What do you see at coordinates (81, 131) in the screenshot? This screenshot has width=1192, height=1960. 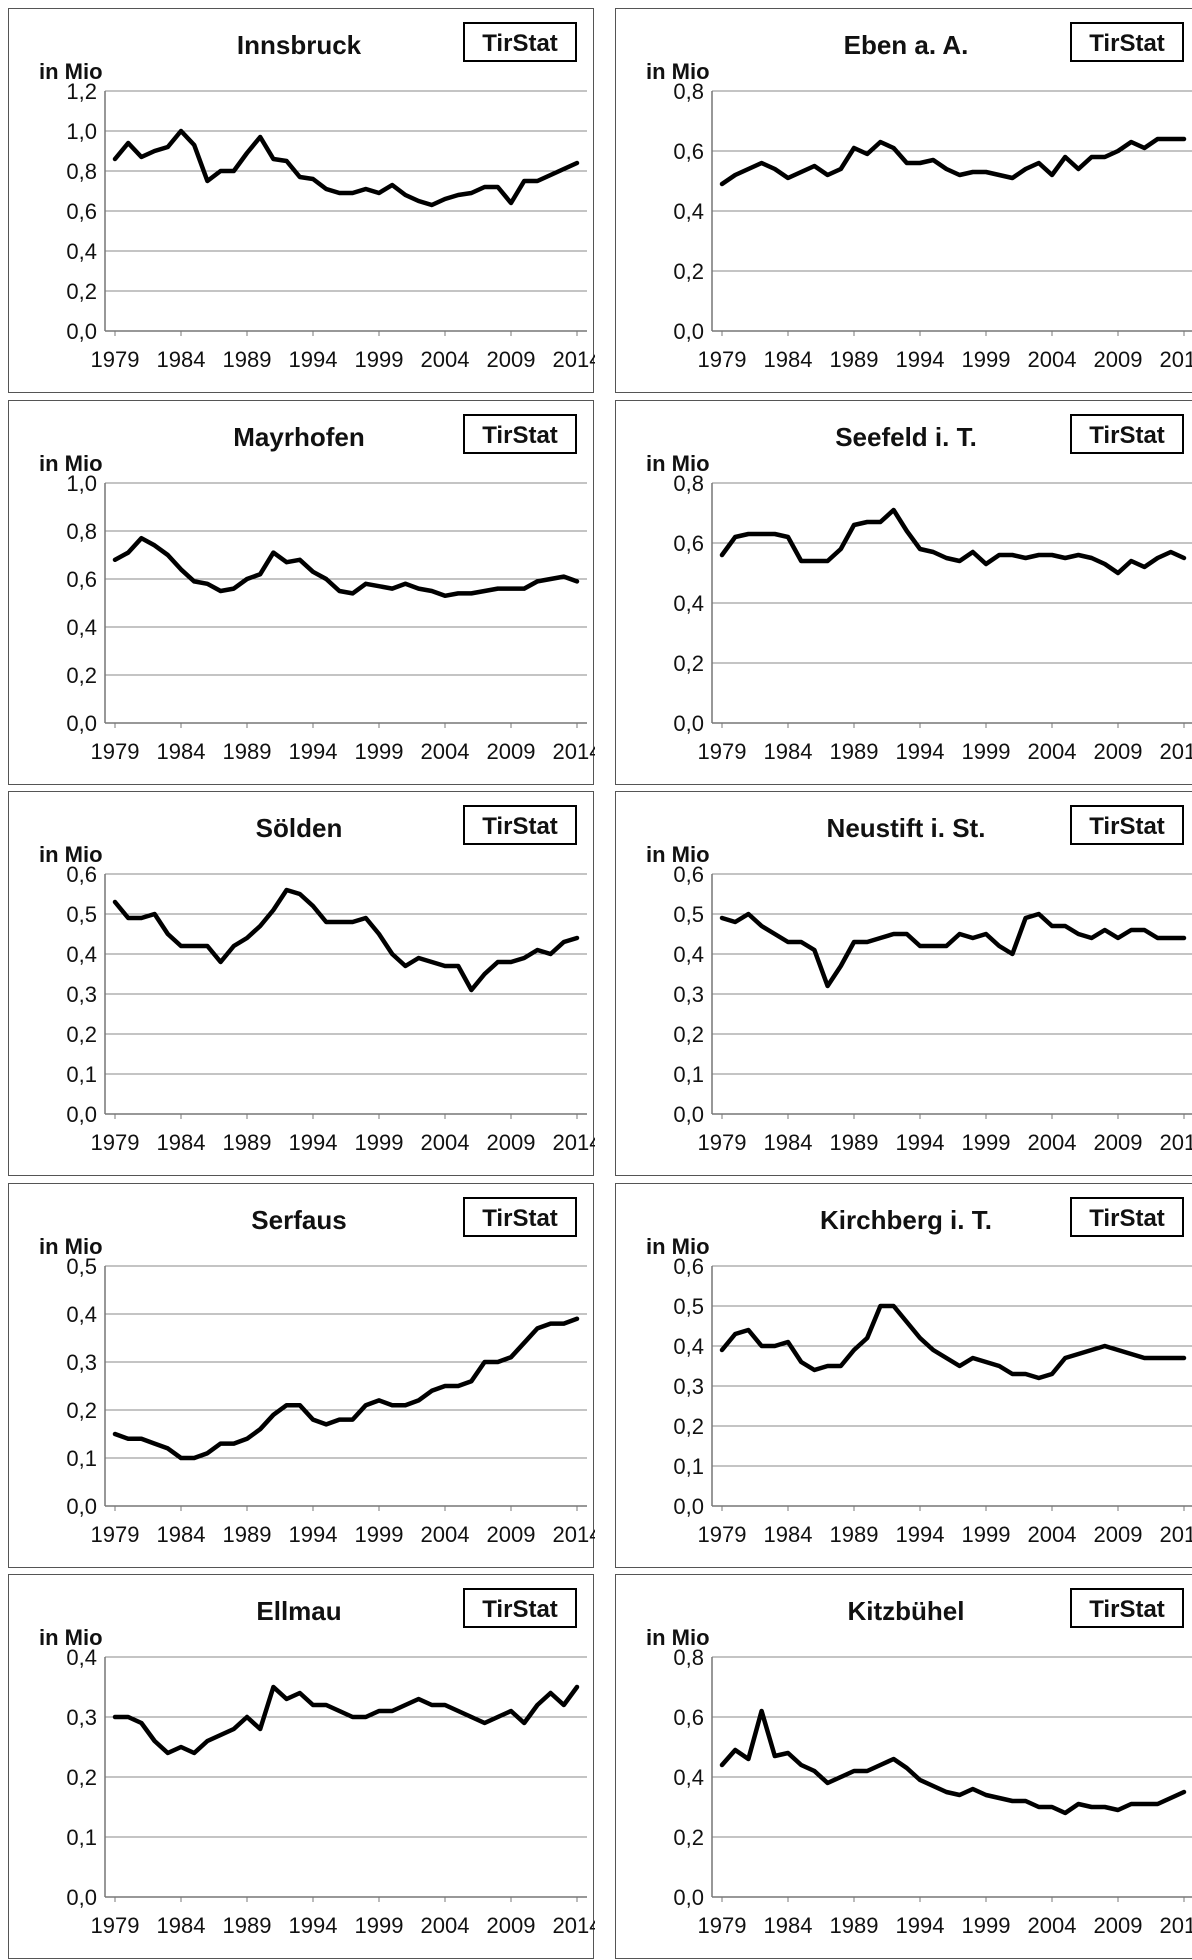 I see `y-tick-label: 1,0` at bounding box center [81, 131].